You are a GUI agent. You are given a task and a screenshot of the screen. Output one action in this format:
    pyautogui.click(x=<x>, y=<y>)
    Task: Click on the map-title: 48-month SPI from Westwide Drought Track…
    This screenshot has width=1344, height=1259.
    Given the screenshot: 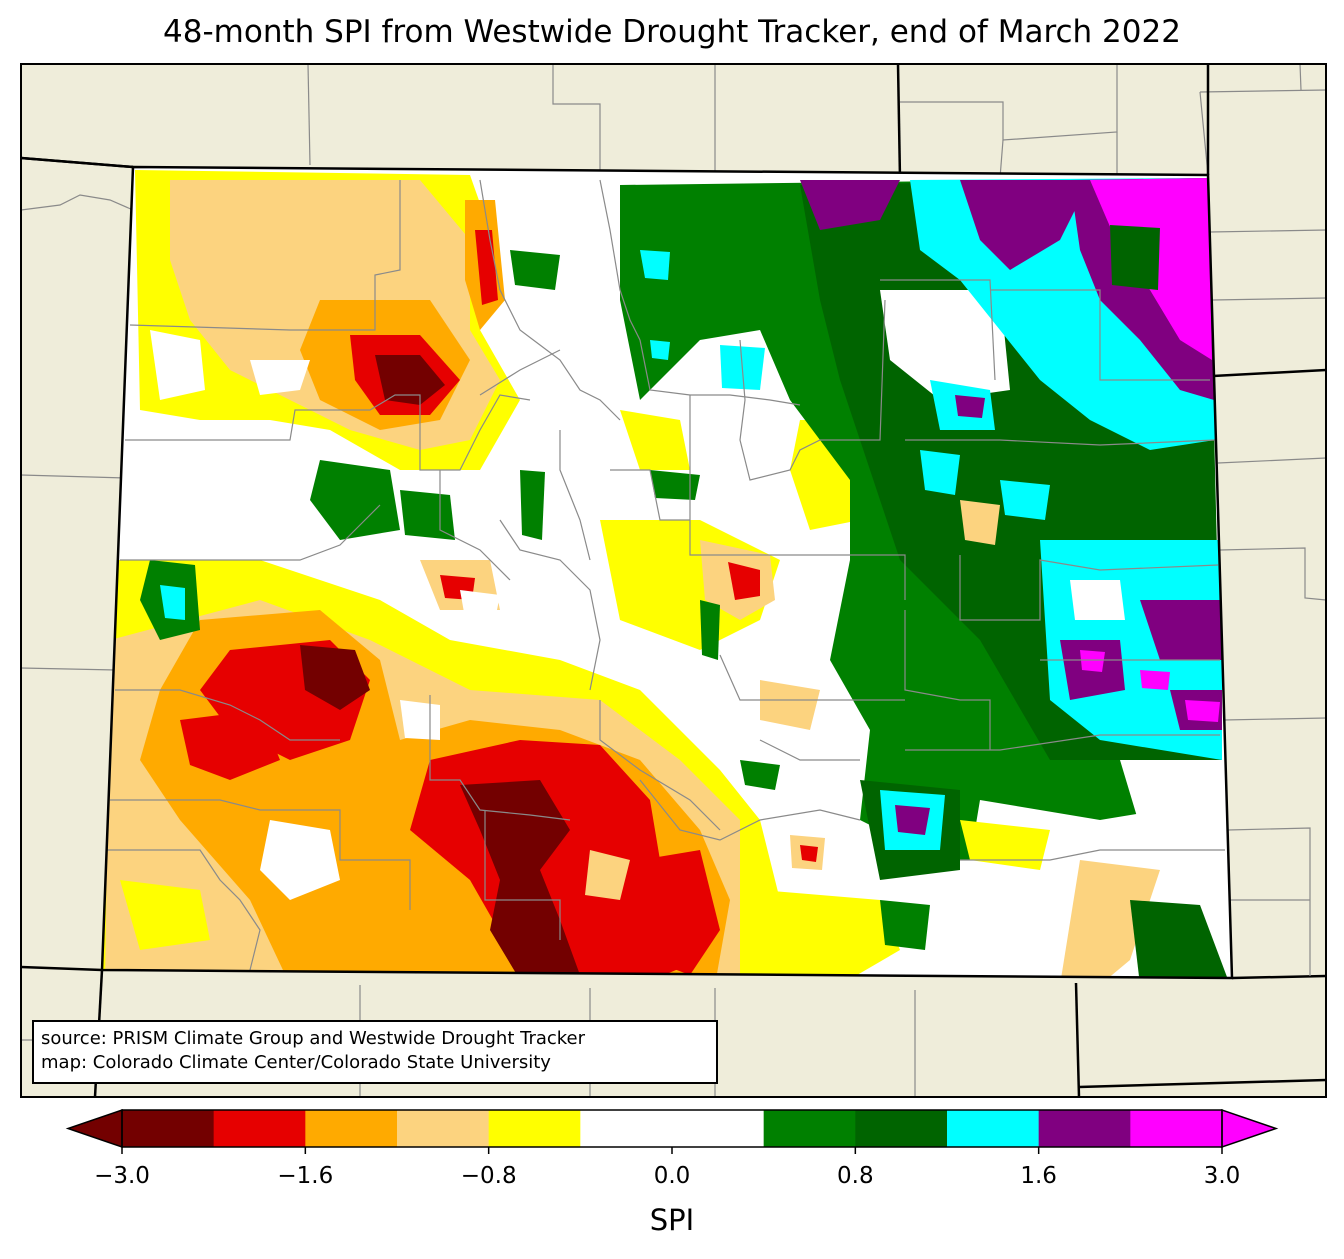 What is the action you would take?
    pyautogui.click(x=672, y=32)
    